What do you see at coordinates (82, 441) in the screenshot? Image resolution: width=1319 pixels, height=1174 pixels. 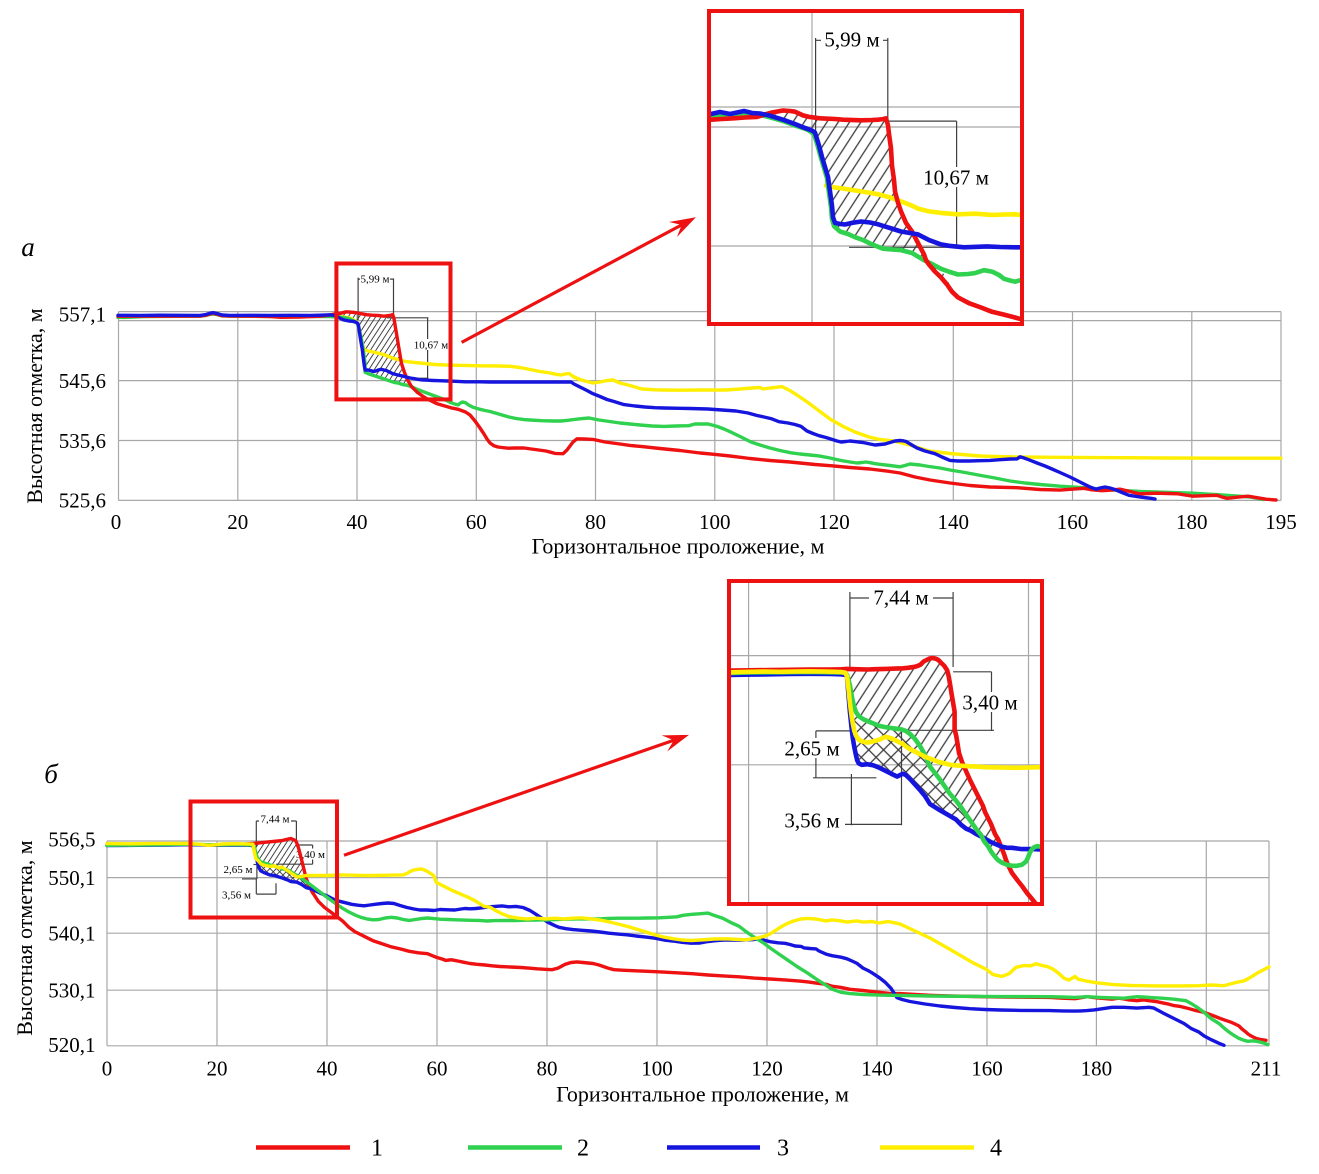 I see `svg-text: 535,6` at bounding box center [82, 441].